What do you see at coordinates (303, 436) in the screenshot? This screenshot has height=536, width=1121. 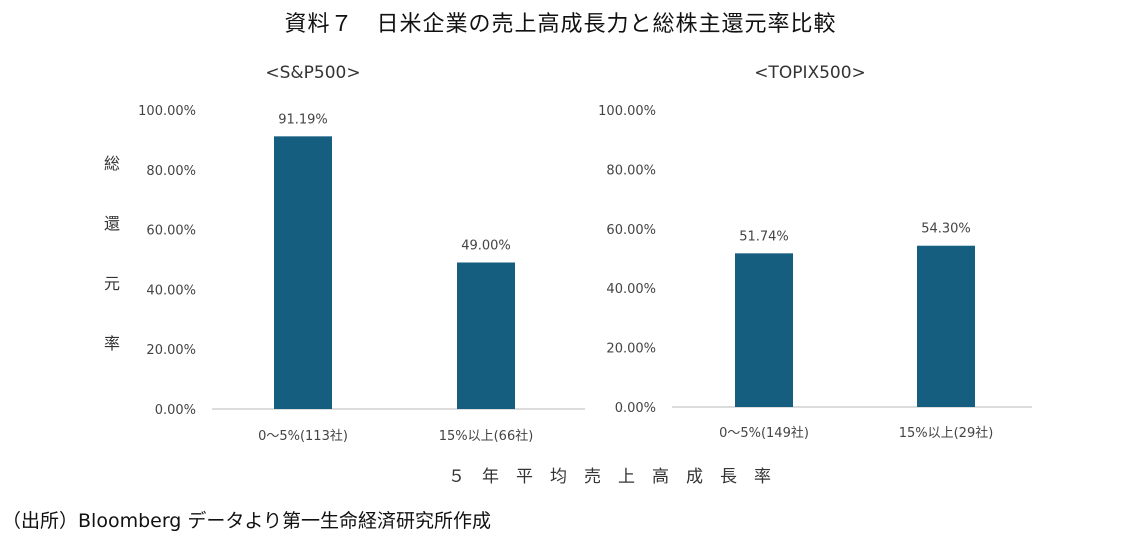 I see `category-label: 0～5%(113社)` at bounding box center [303, 436].